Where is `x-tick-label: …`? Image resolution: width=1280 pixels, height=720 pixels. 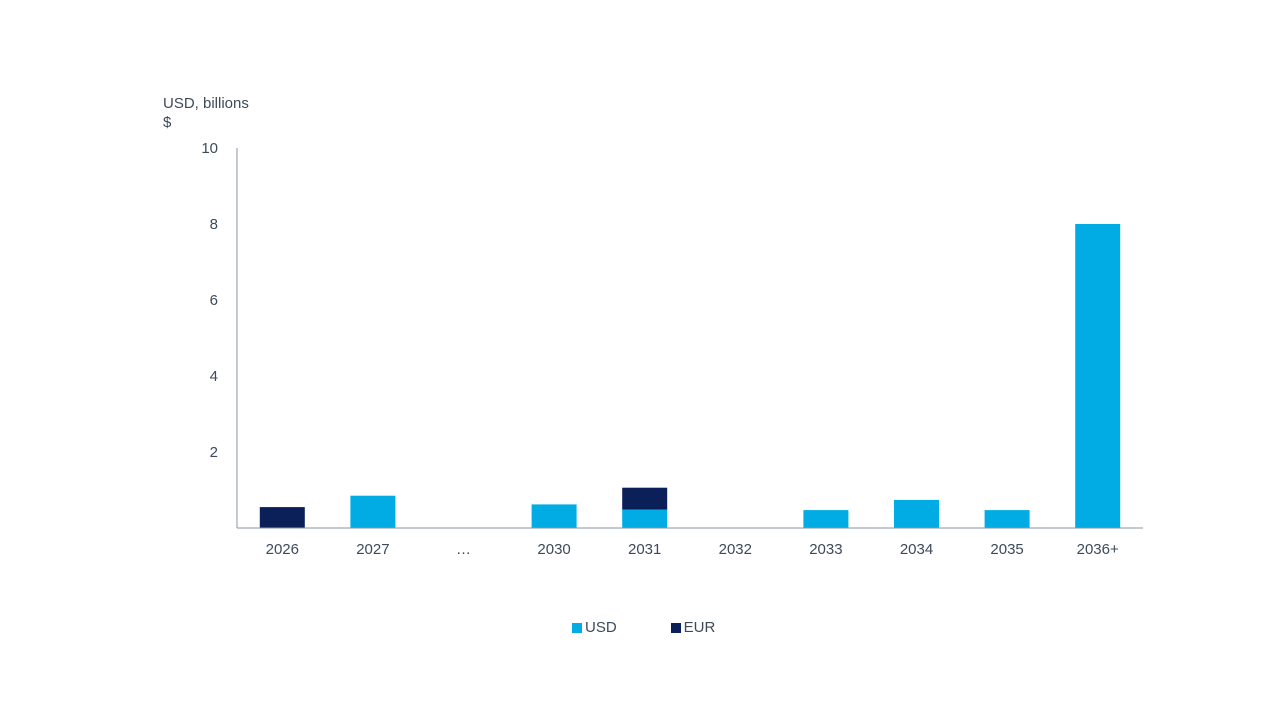
x-tick-label: … is located at coordinates (463, 549).